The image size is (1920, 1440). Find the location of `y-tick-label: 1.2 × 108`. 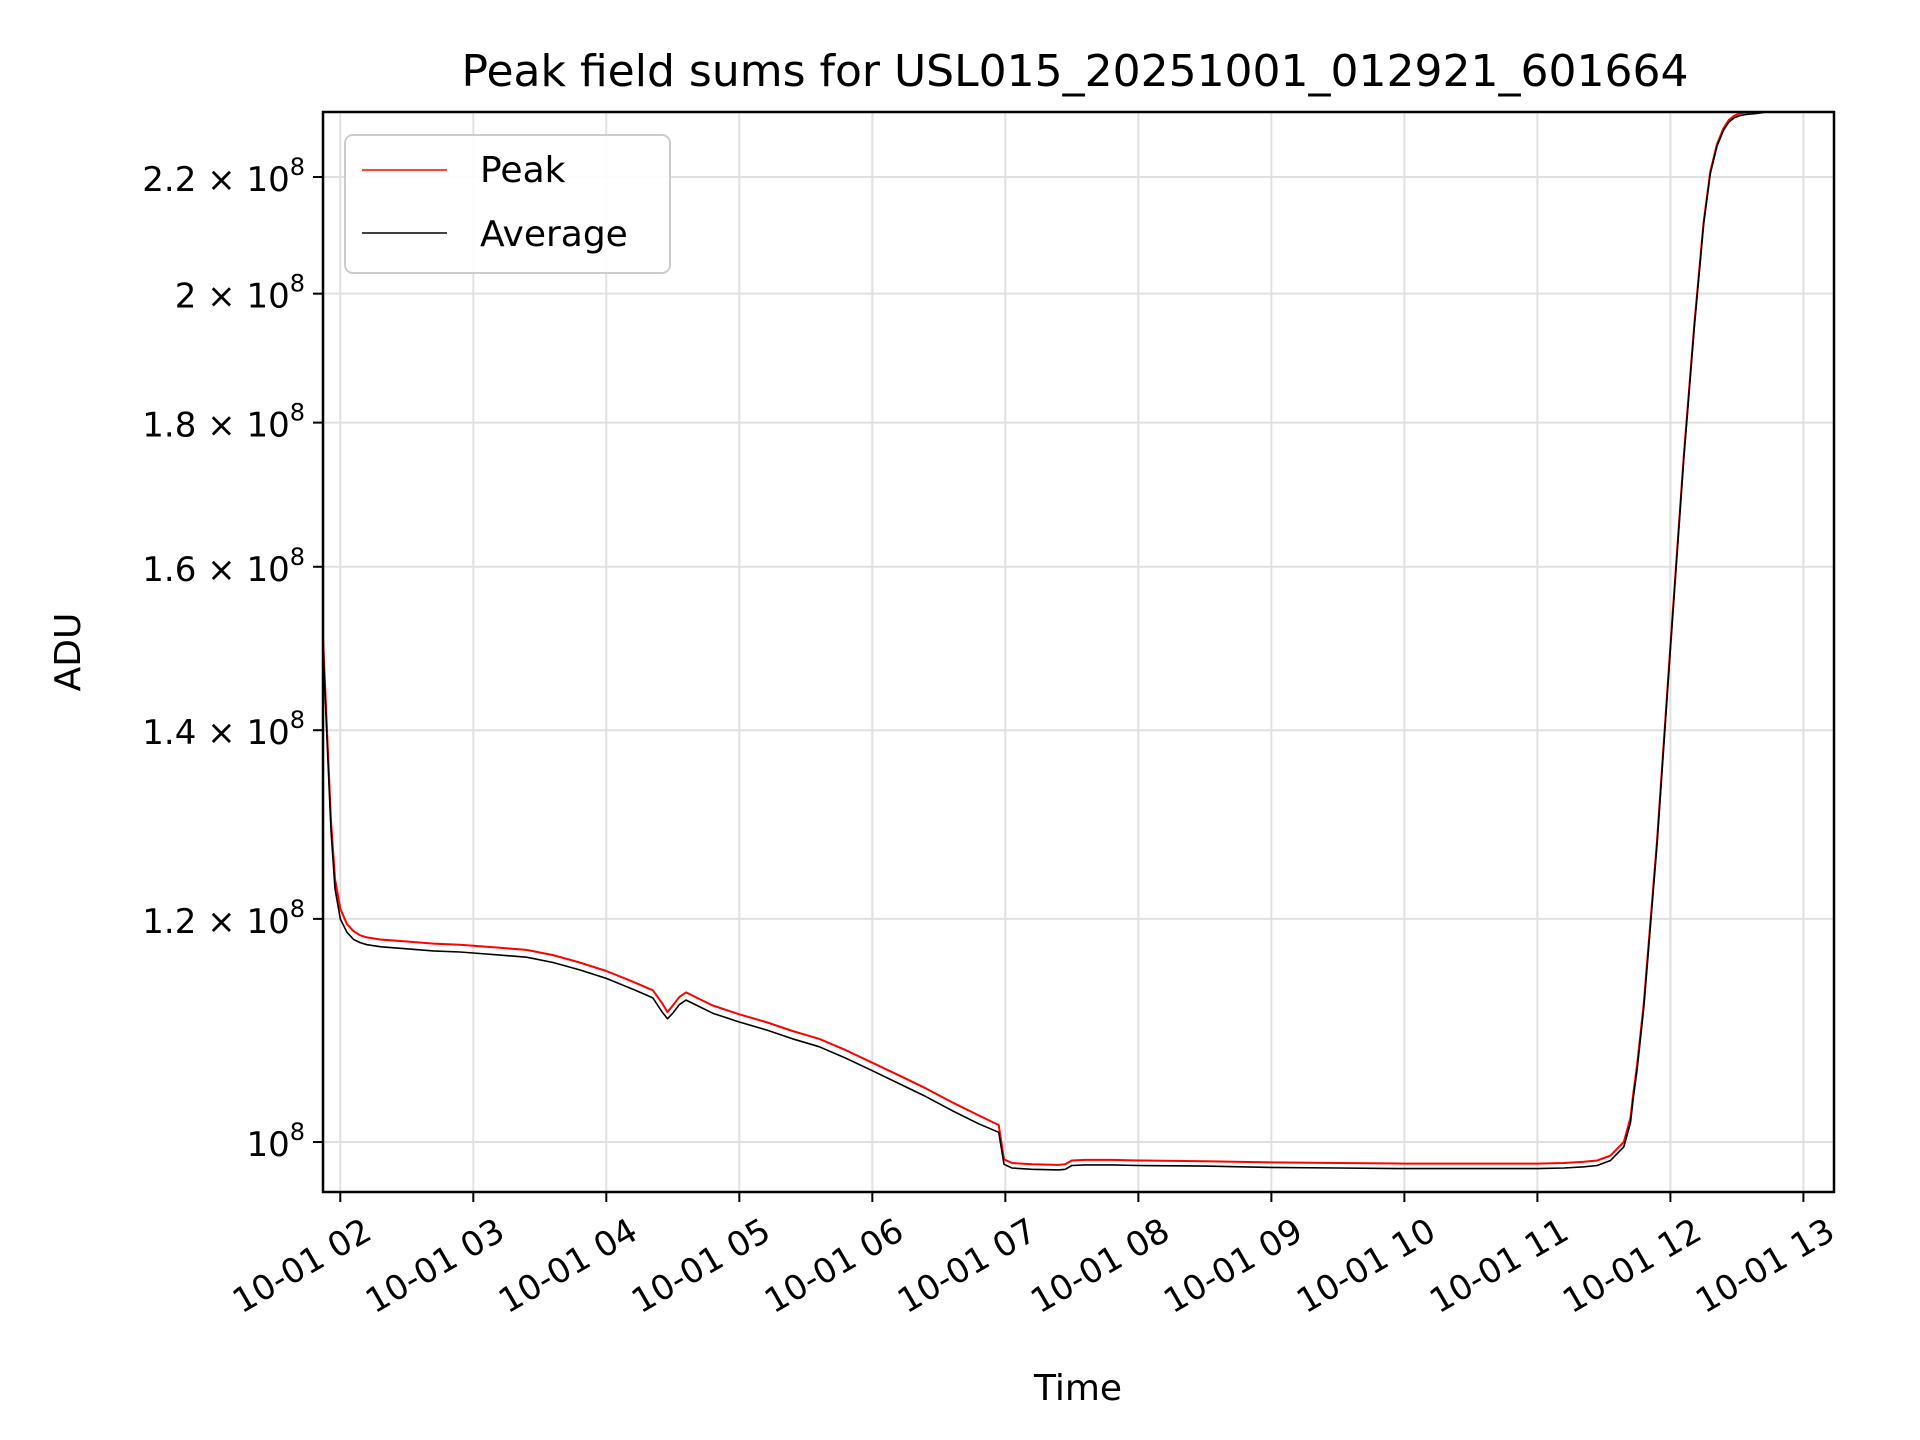

y-tick-label: 1.2 × 108 is located at coordinates (223, 918).